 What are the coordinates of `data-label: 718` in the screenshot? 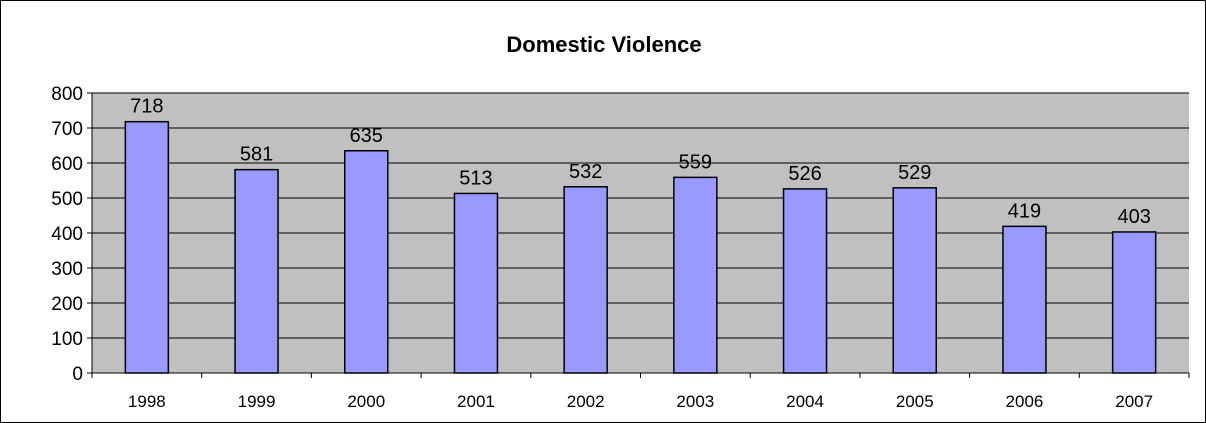 It's located at (146, 107).